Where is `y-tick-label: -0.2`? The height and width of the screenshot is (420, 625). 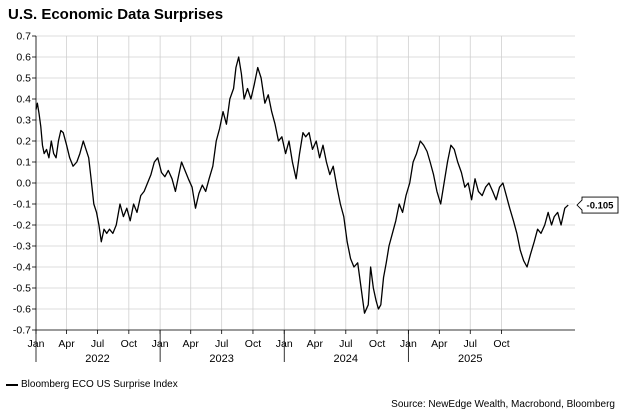
y-tick-label: -0.2 is located at coordinates (22, 226).